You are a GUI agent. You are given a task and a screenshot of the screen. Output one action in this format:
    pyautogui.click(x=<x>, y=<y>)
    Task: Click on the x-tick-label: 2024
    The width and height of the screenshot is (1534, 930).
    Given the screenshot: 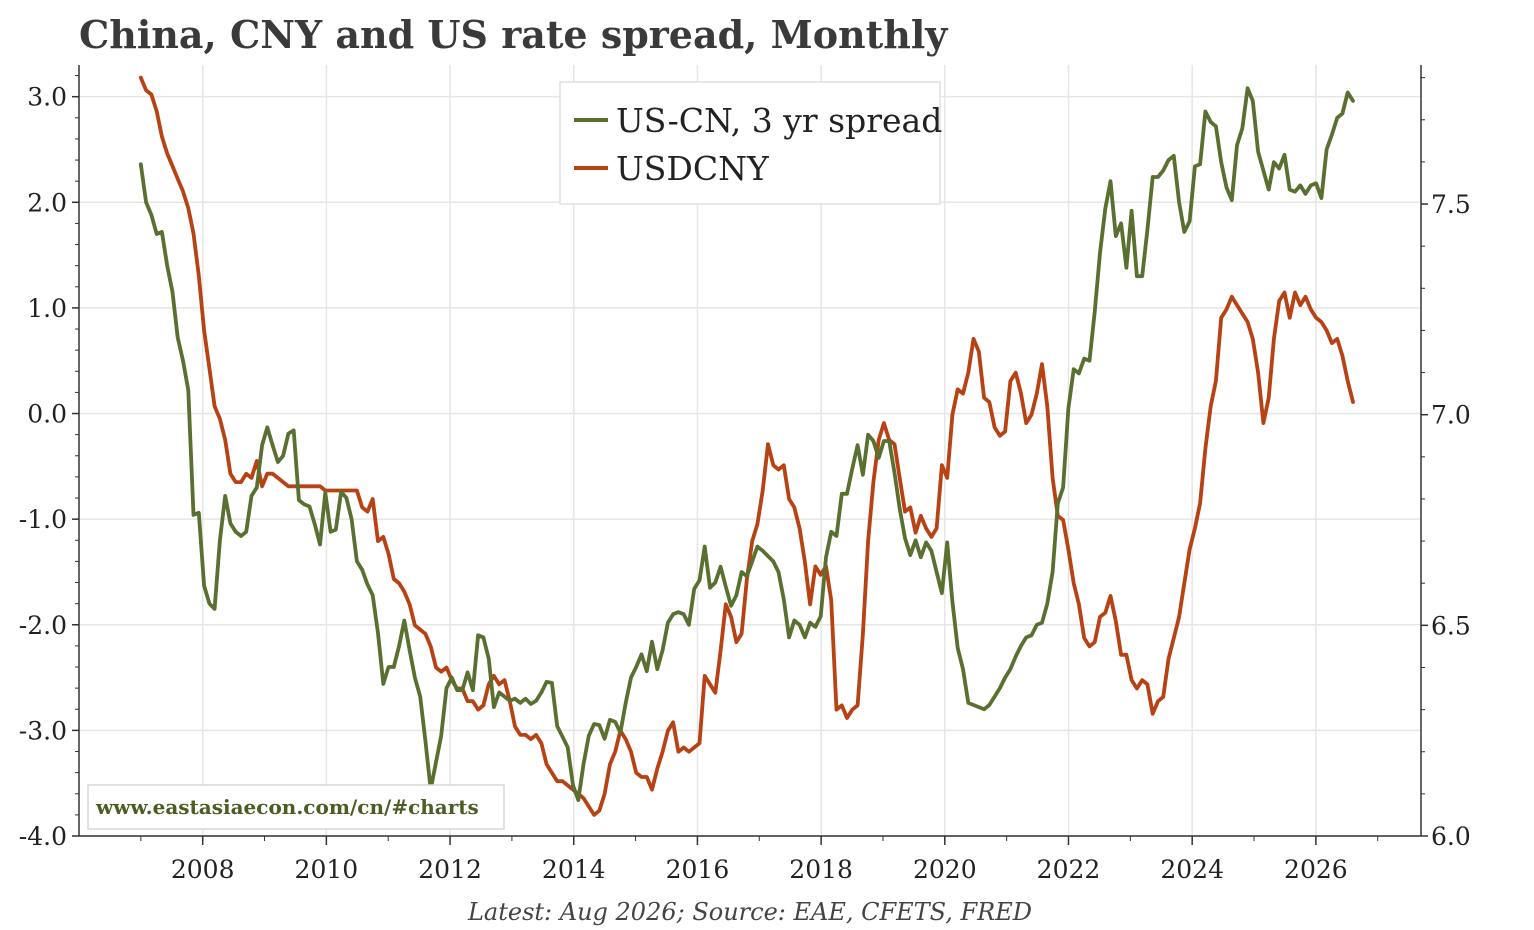 What is the action you would take?
    pyautogui.click(x=1192, y=869)
    